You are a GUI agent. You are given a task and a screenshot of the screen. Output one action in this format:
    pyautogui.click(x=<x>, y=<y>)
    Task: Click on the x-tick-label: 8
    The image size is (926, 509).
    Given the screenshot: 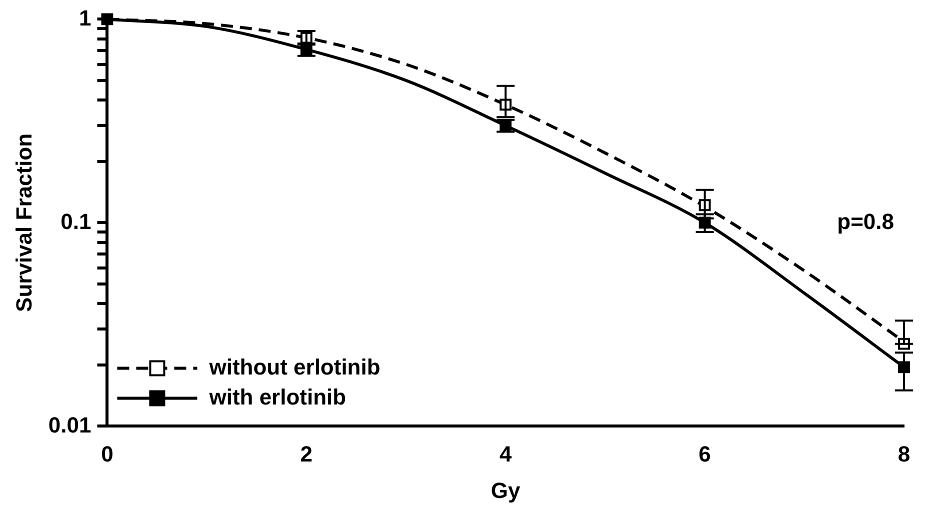 What is the action you would take?
    pyautogui.click(x=904, y=453)
    